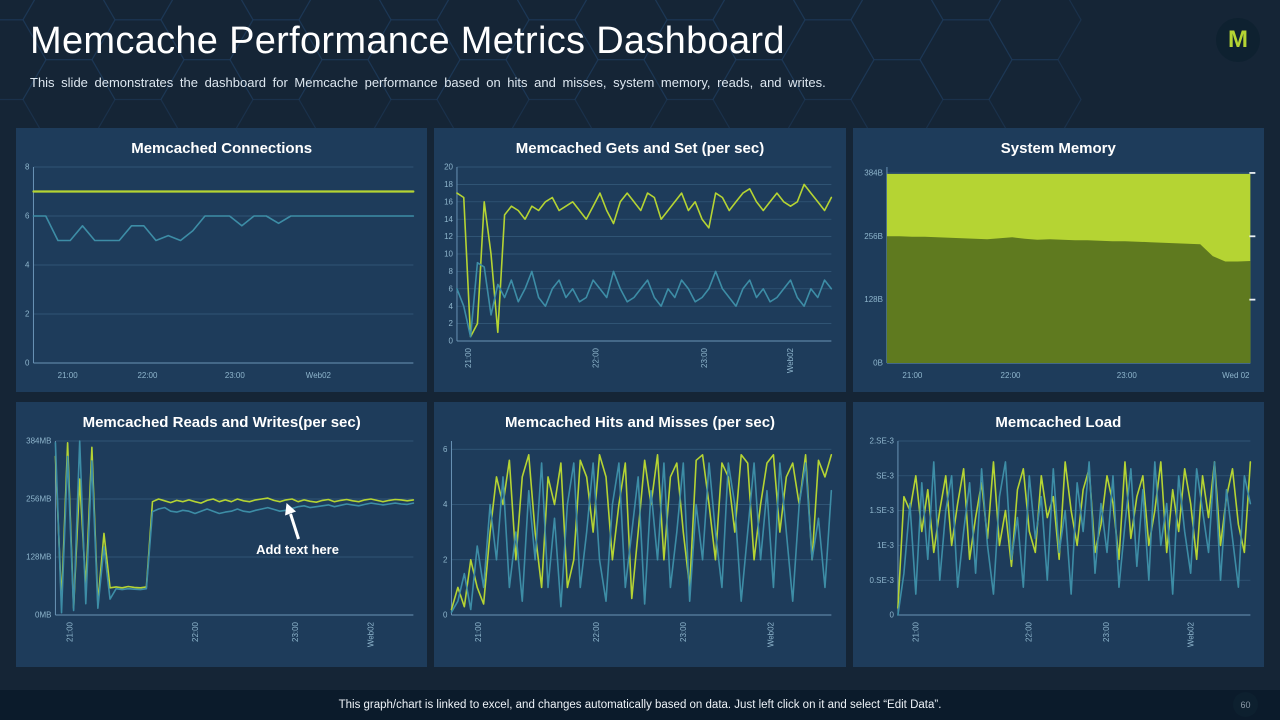 The width and height of the screenshot is (1280, 720). Describe the element at coordinates (881, 580) in the screenshot. I see `svg-text: 0.SE-3` at that location.